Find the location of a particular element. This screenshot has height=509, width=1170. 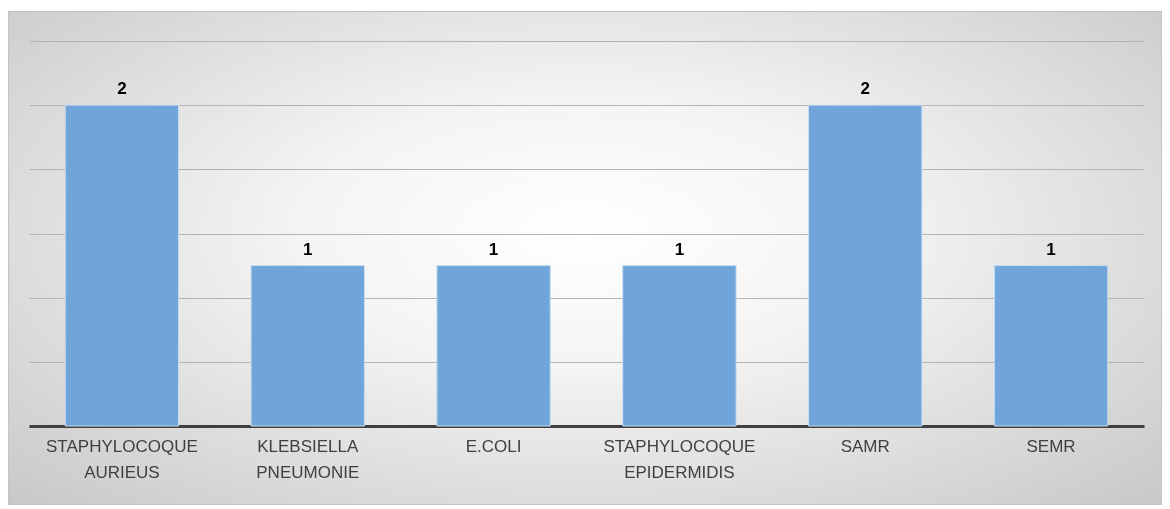

x-tick-label: KLEBSIELLA PNEUMONIE is located at coordinates (308, 459).